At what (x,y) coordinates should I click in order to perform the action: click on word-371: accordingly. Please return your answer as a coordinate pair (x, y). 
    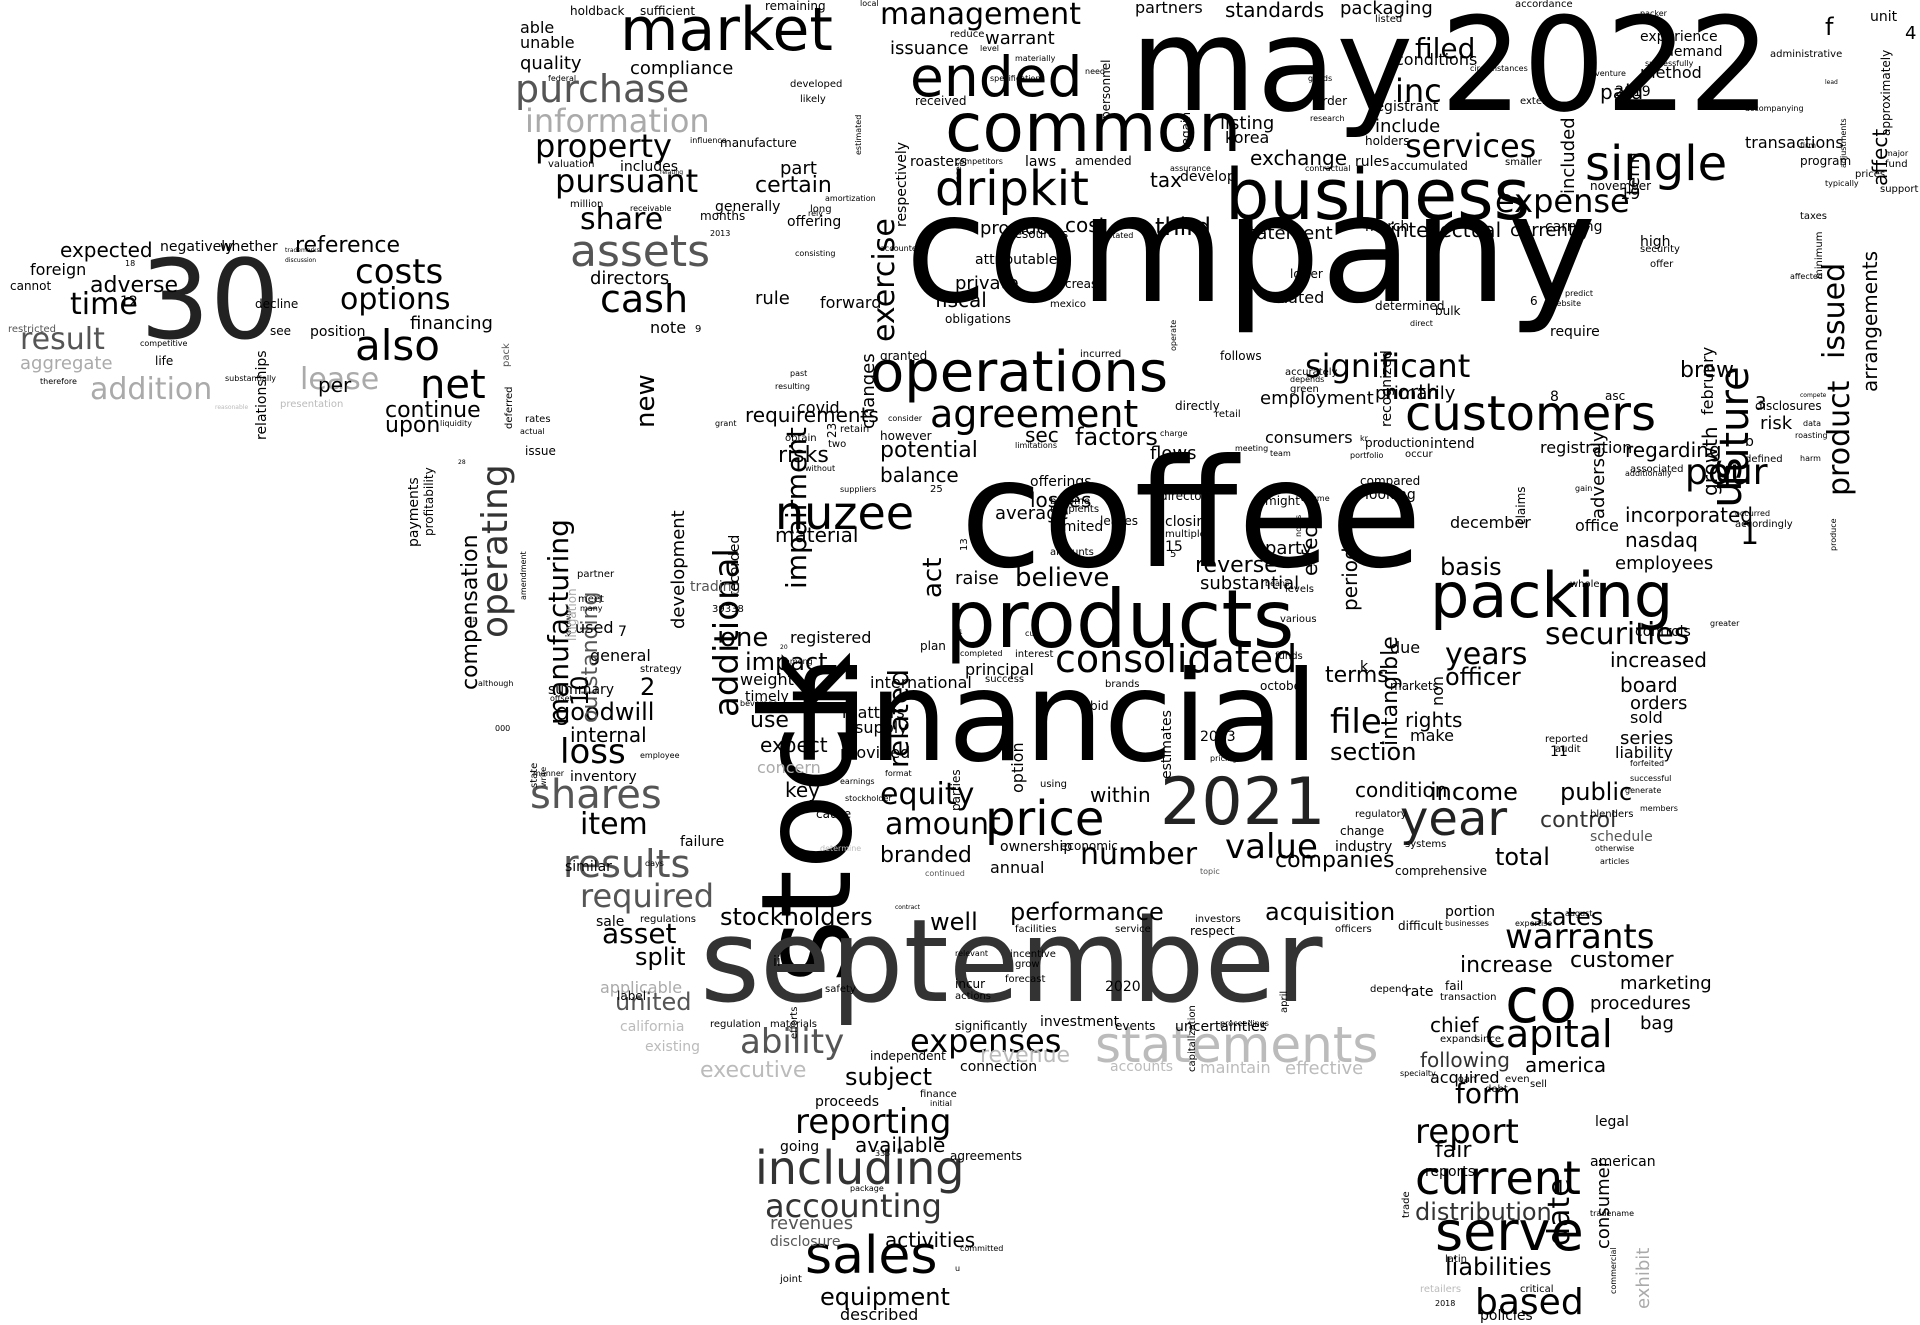
    Looking at the image, I should click on (1764, 524).